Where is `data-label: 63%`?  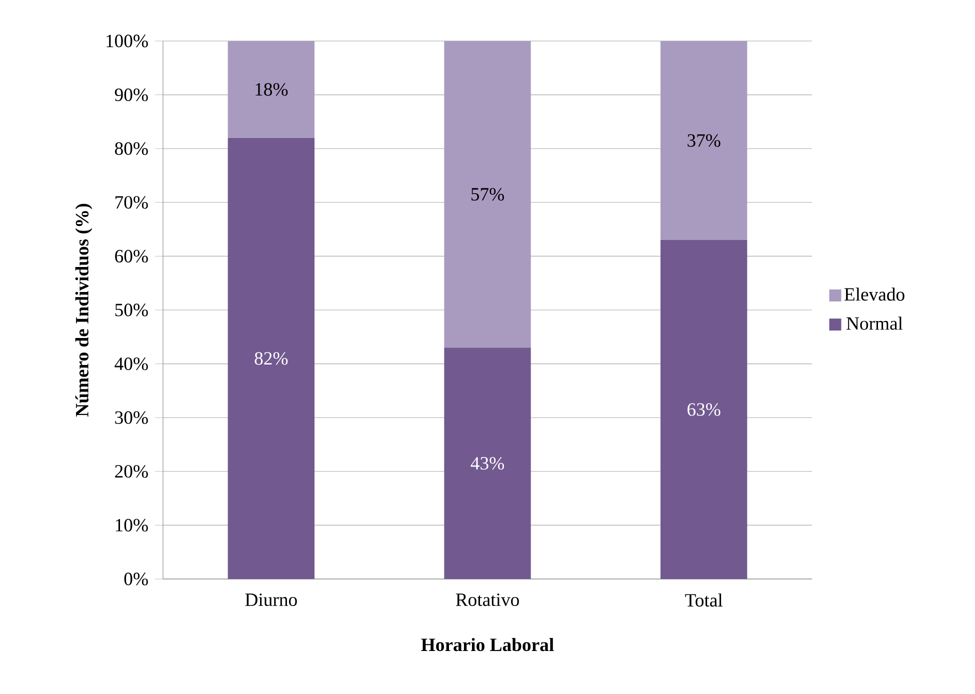
data-label: 63% is located at coordinates (704, 409).